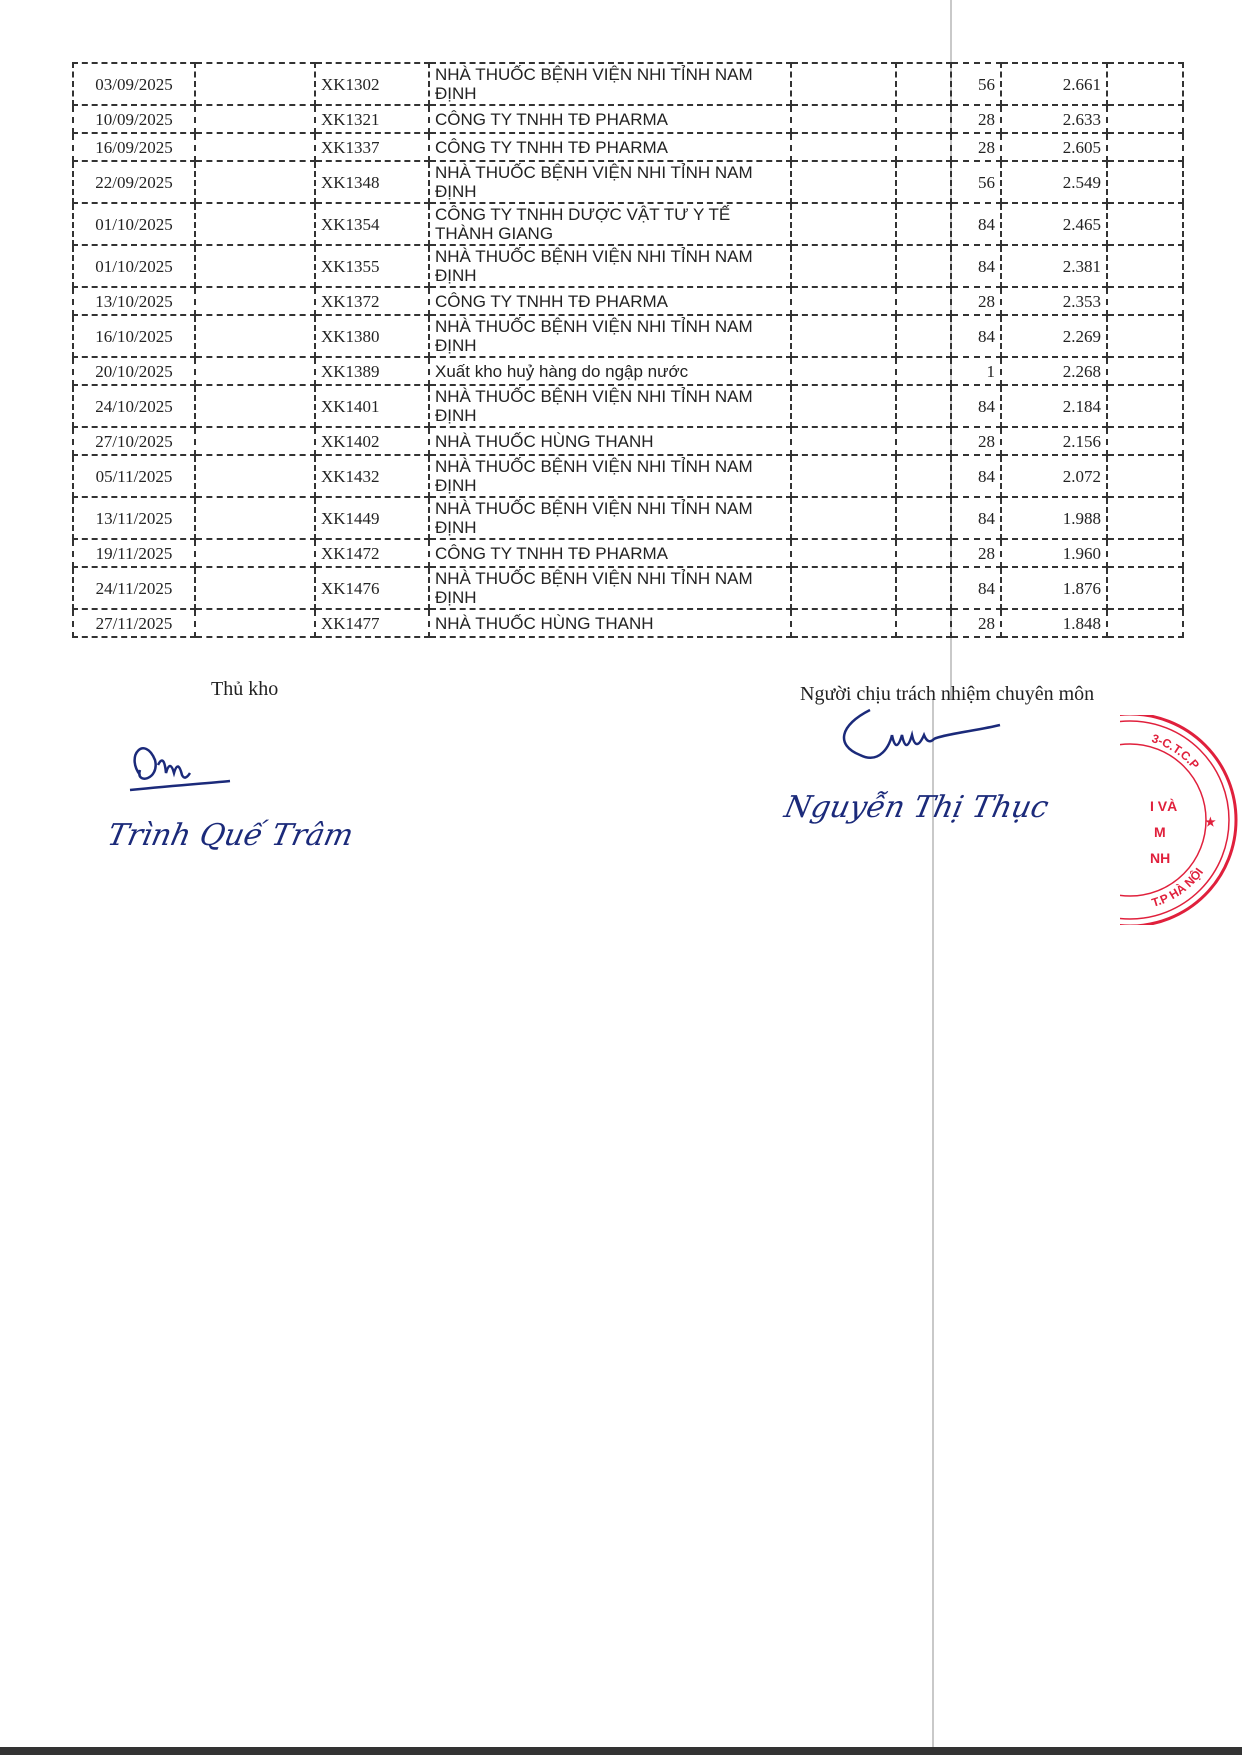  What do you see at coordinates (134, 371) in the screenshot?
I see `cell-date: 20/10/2025` at bounding box center [134, 371].